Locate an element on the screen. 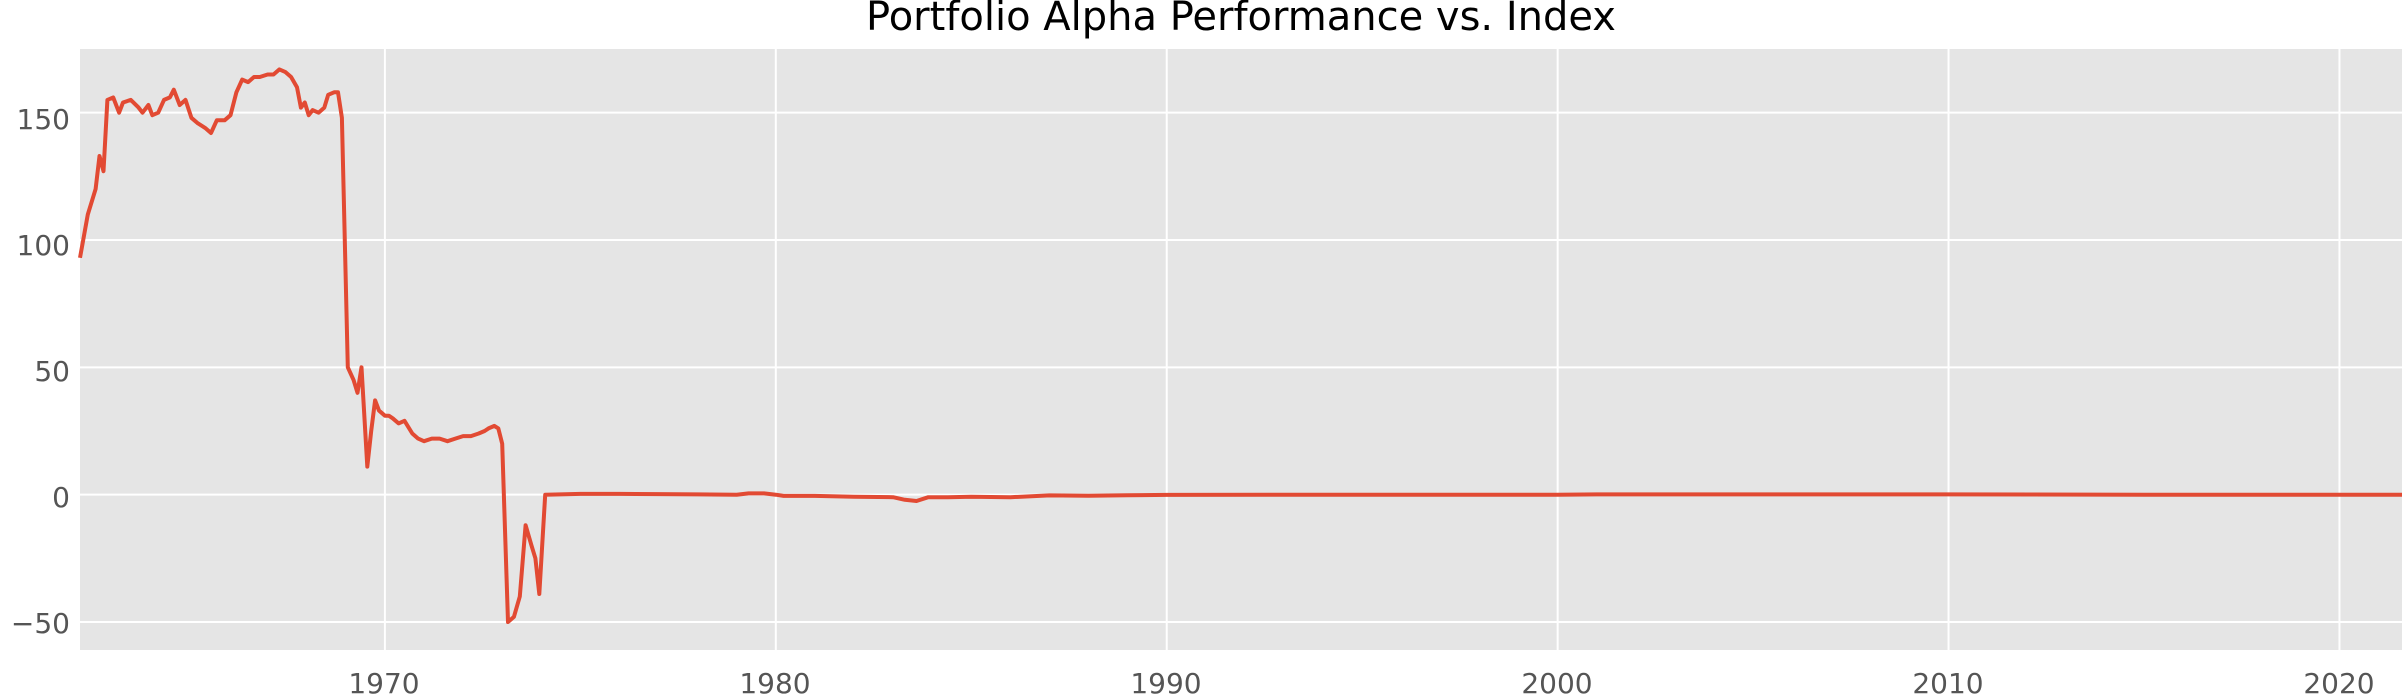  y-axis: −50 0 50 100 150 is located at coordinates (40, 371).